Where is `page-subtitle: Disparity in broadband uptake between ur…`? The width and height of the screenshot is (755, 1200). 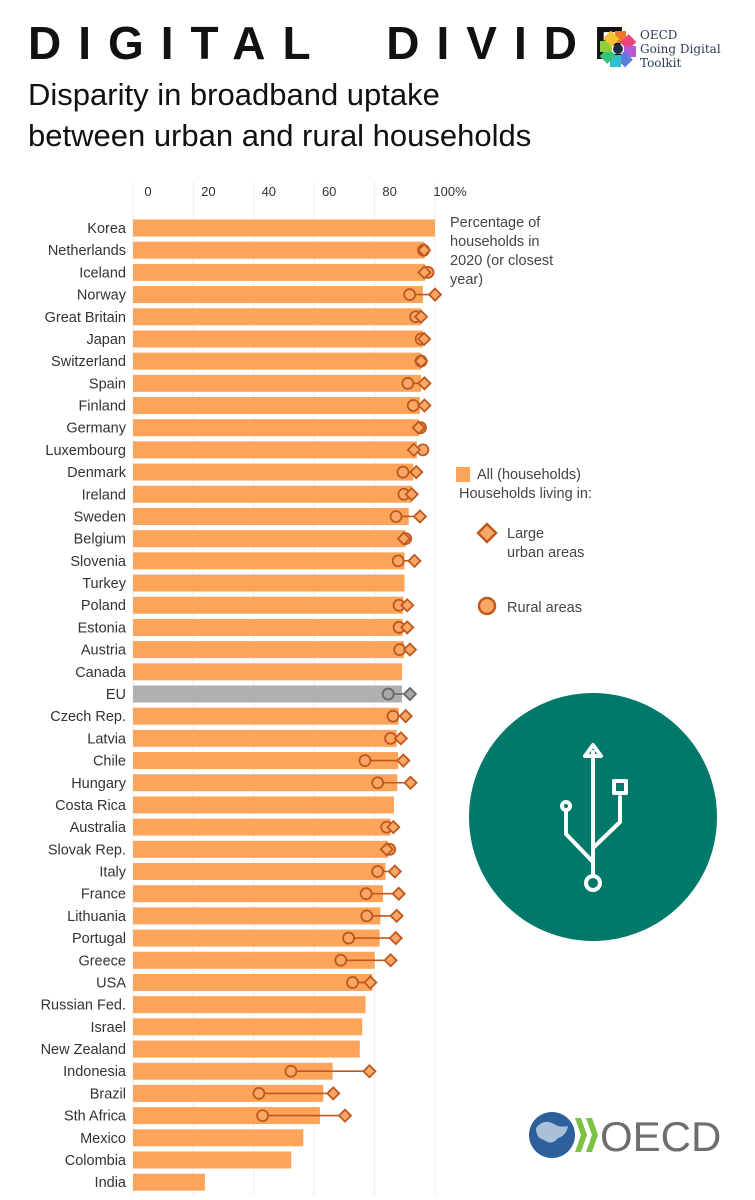 page-subtitle: Disparity in broadband uptake between ur… is located at coordinates (348, 115).